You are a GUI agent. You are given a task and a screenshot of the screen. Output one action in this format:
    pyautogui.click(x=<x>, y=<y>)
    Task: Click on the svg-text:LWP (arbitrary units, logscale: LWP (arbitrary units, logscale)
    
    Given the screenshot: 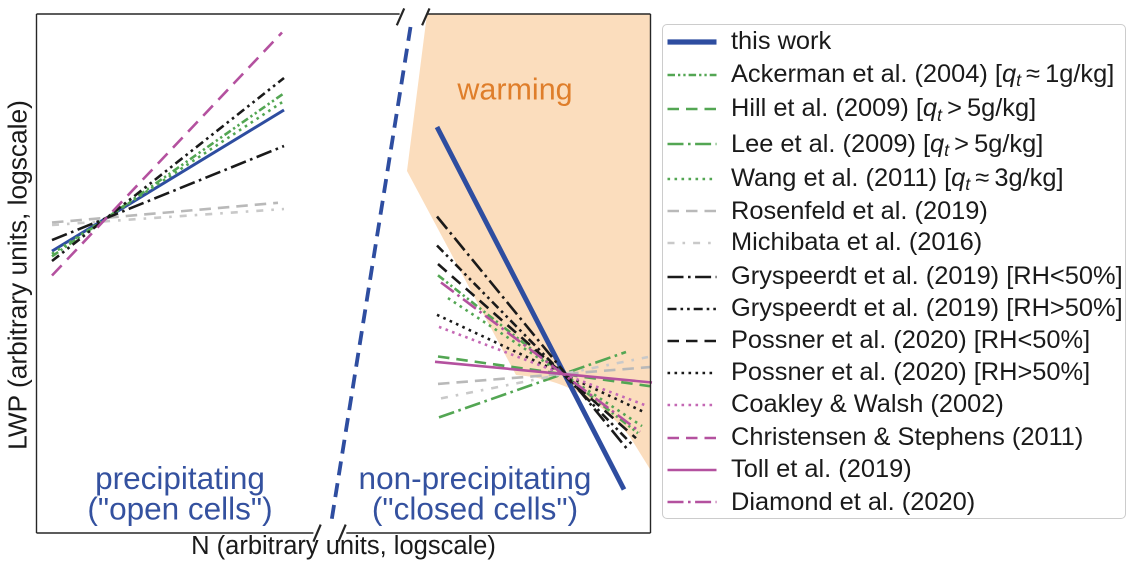 What is the action you would take?
    pyautogui.click(x=18, y=275)
    